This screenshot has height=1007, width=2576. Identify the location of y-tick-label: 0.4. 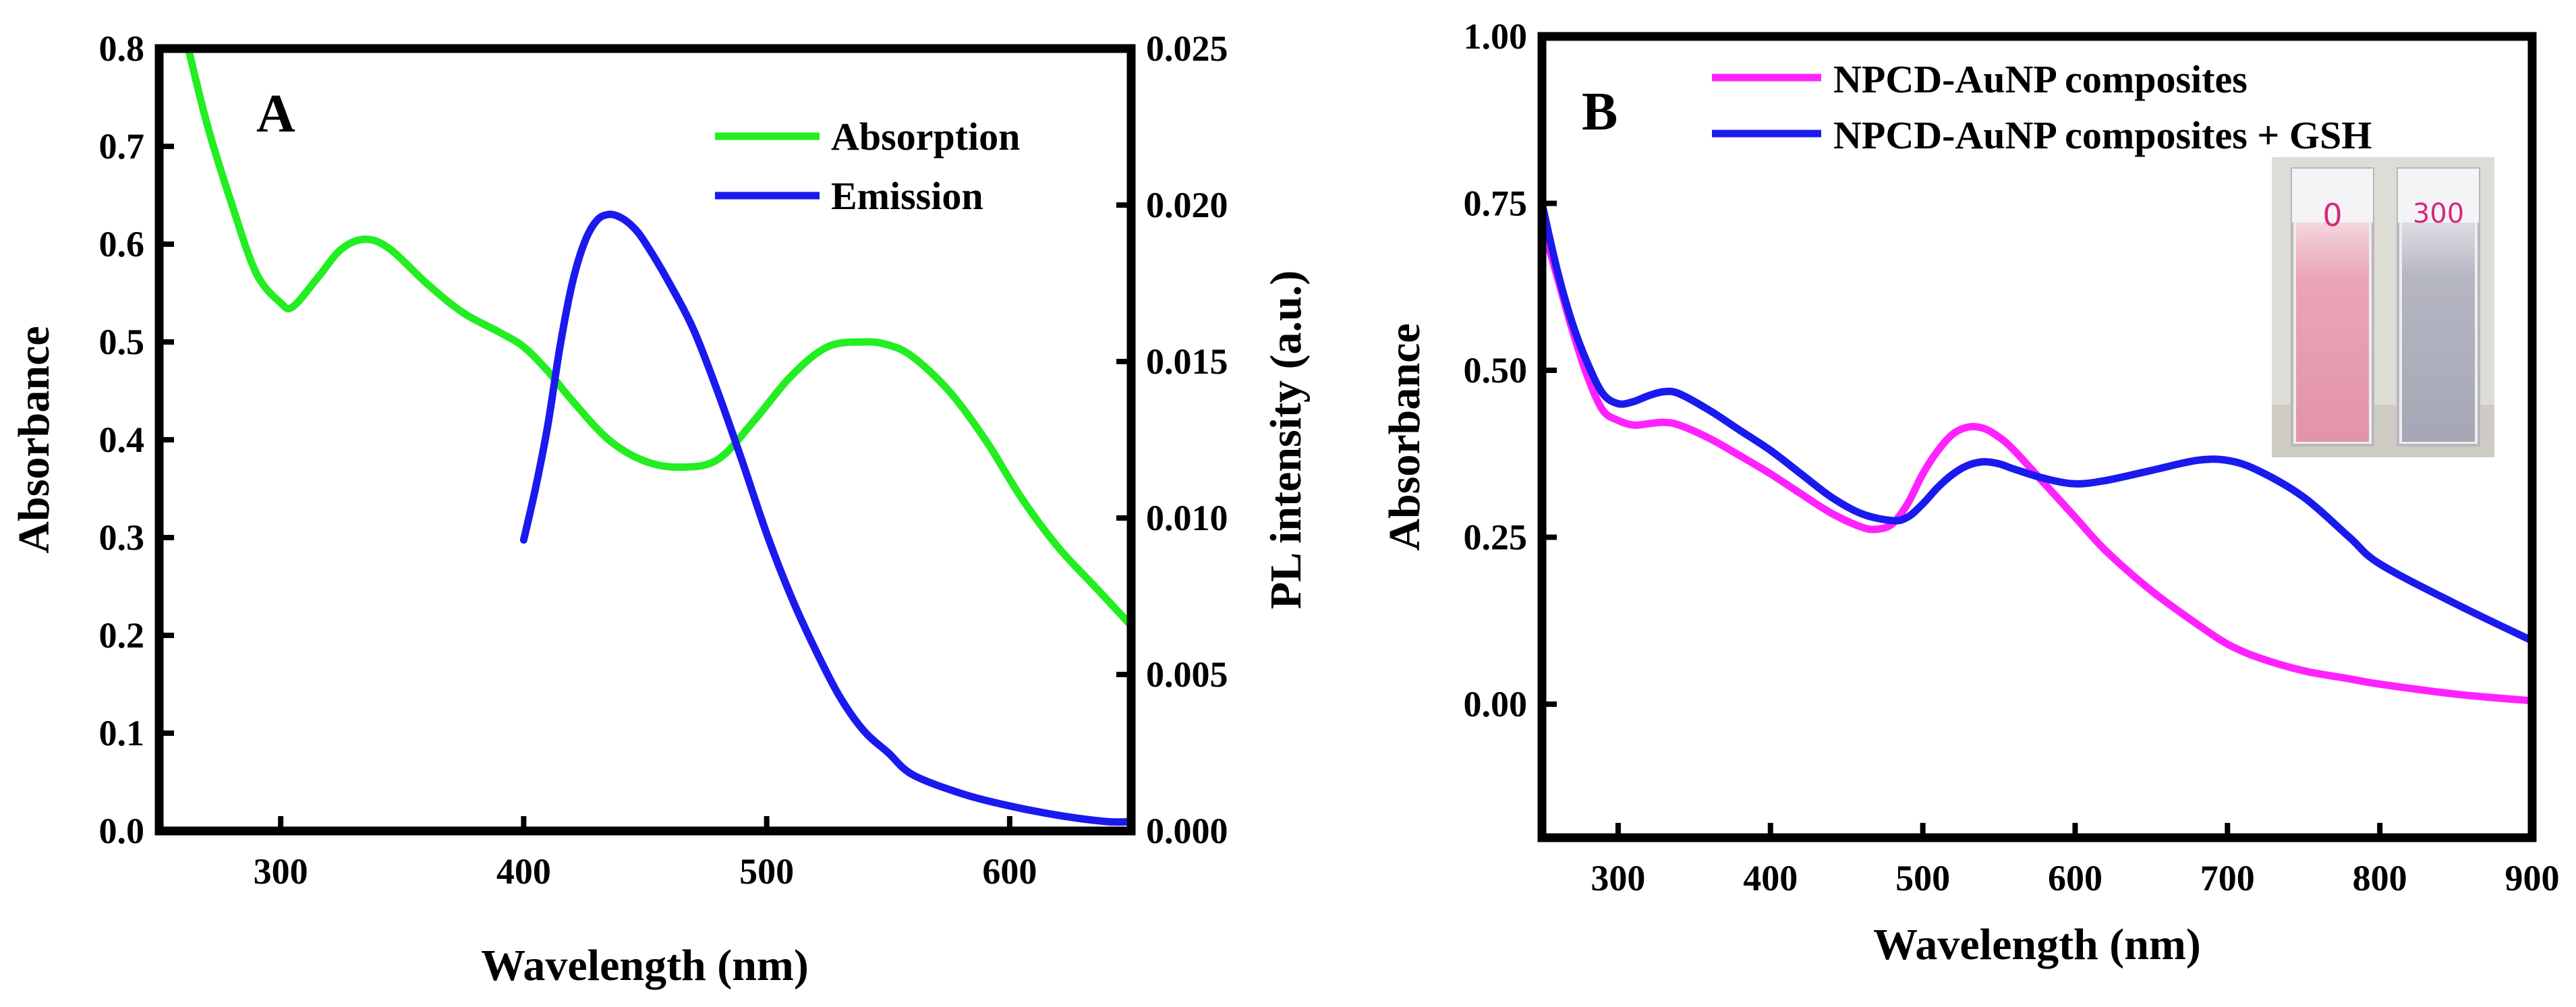
(122, 440).